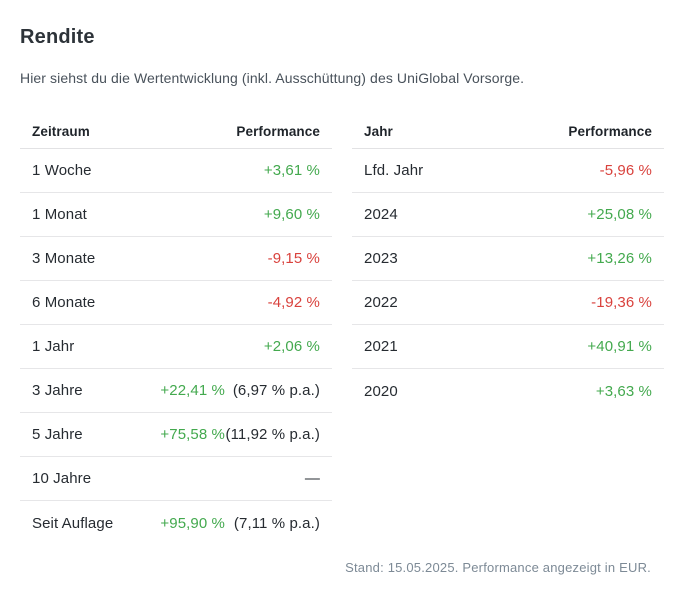  Describe the element at coordinates (176, 215) in the screenshot. I see `table-row: 1 Monat +9,60 %` at that location.